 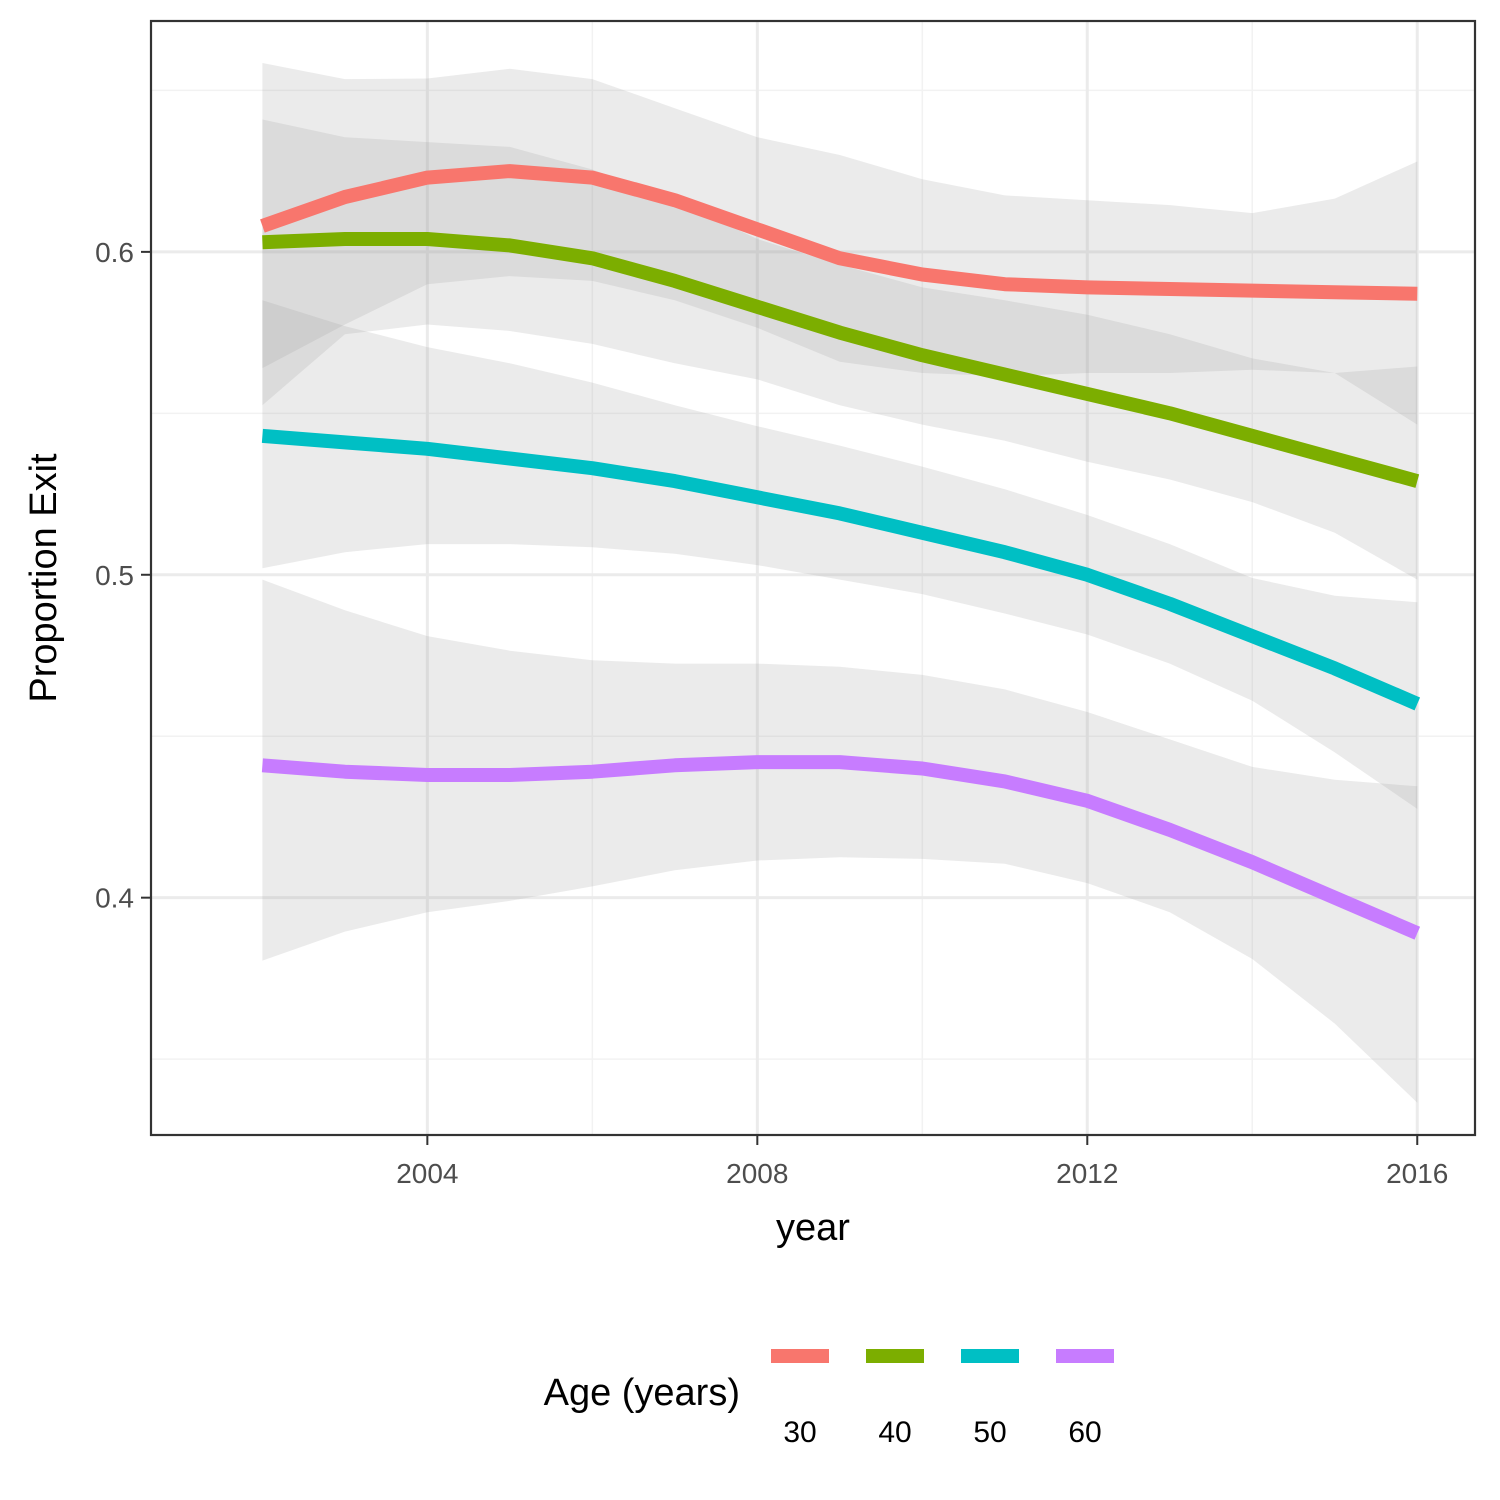 What do you see at coordinates (942, 1399) in the screenshot?
I see `legend-items: 30 40 50 60` at bounding box center [942, 1399].